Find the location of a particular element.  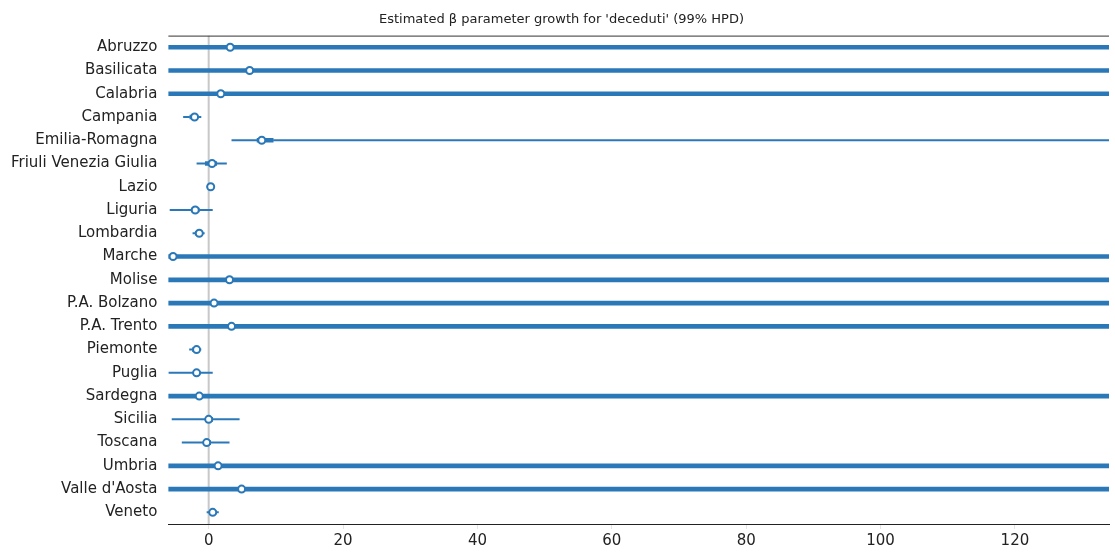

x-tick-label: 0 is located at coordinates (208, 539).